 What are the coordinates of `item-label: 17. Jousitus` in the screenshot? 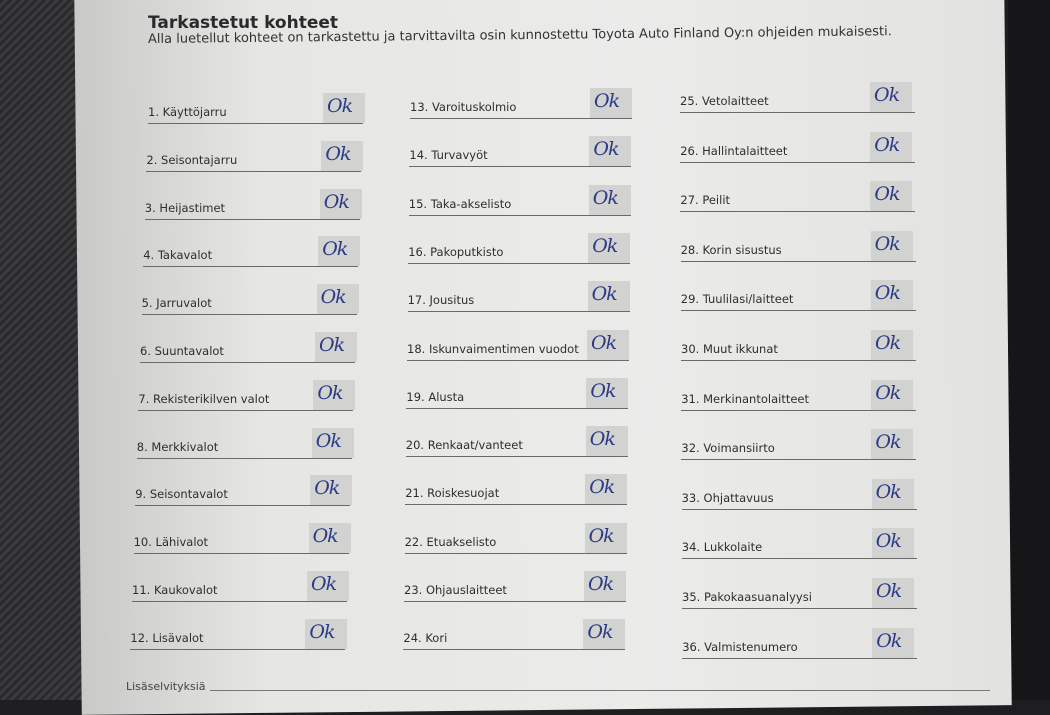 It's located at (441, 300).